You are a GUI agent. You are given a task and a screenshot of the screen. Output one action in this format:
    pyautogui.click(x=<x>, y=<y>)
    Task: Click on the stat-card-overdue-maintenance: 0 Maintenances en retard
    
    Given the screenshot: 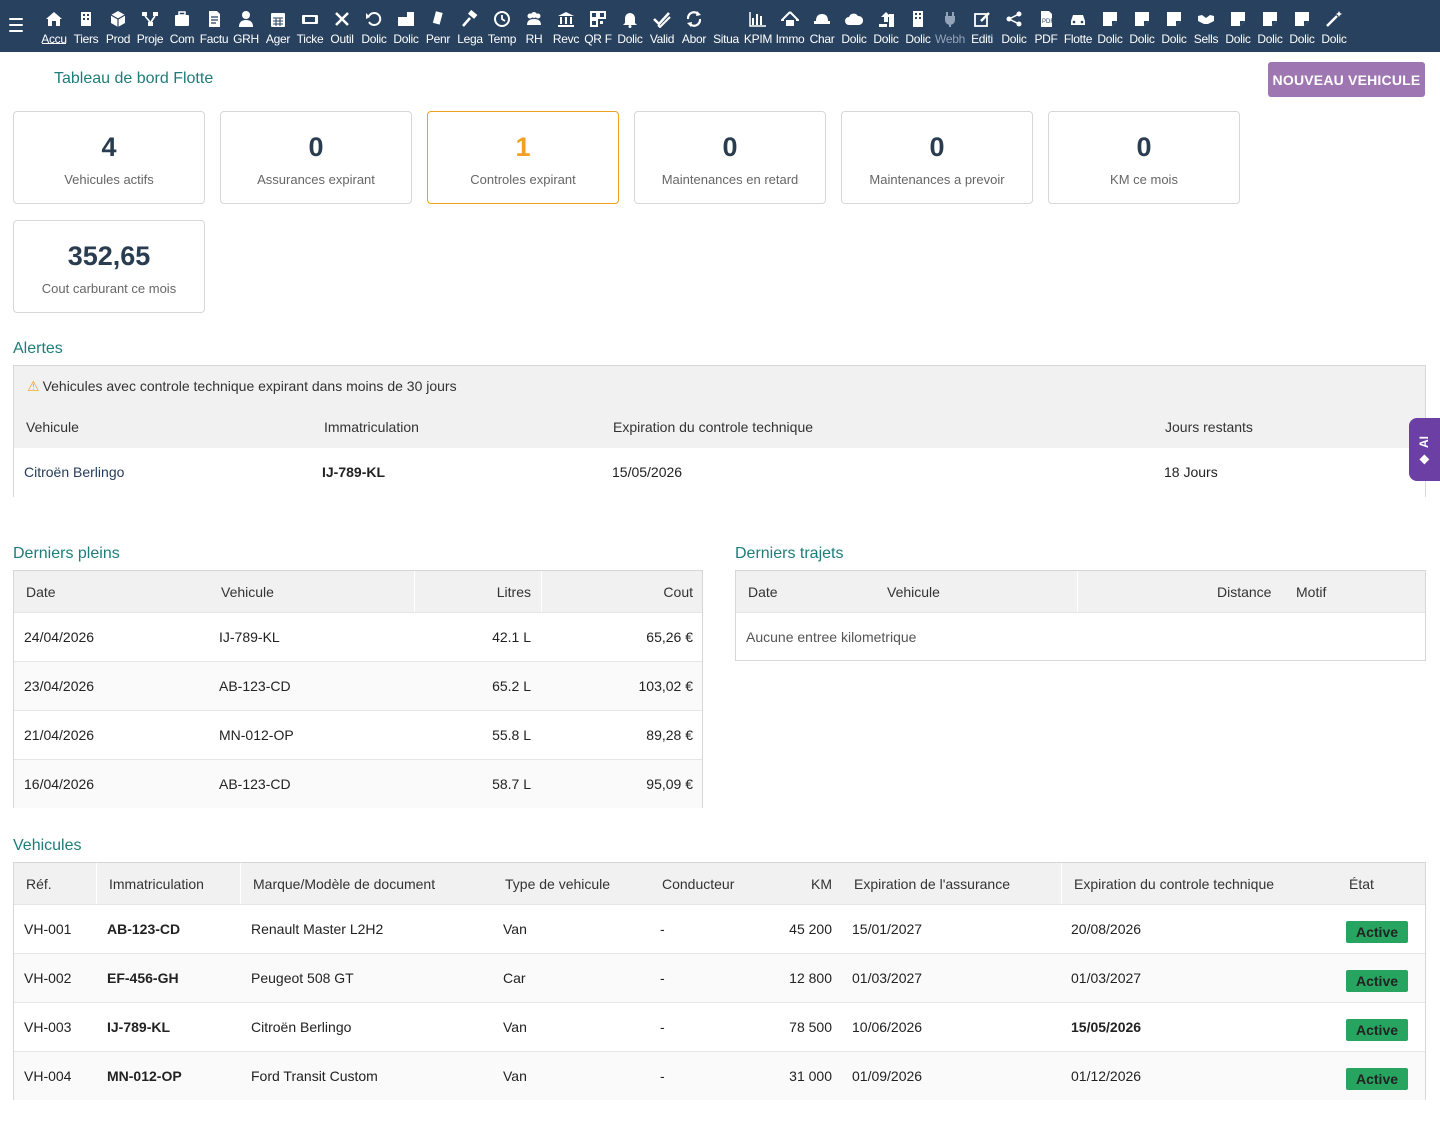 What is the action you would take?
    pyautogui.click(x=730, y=157)
    